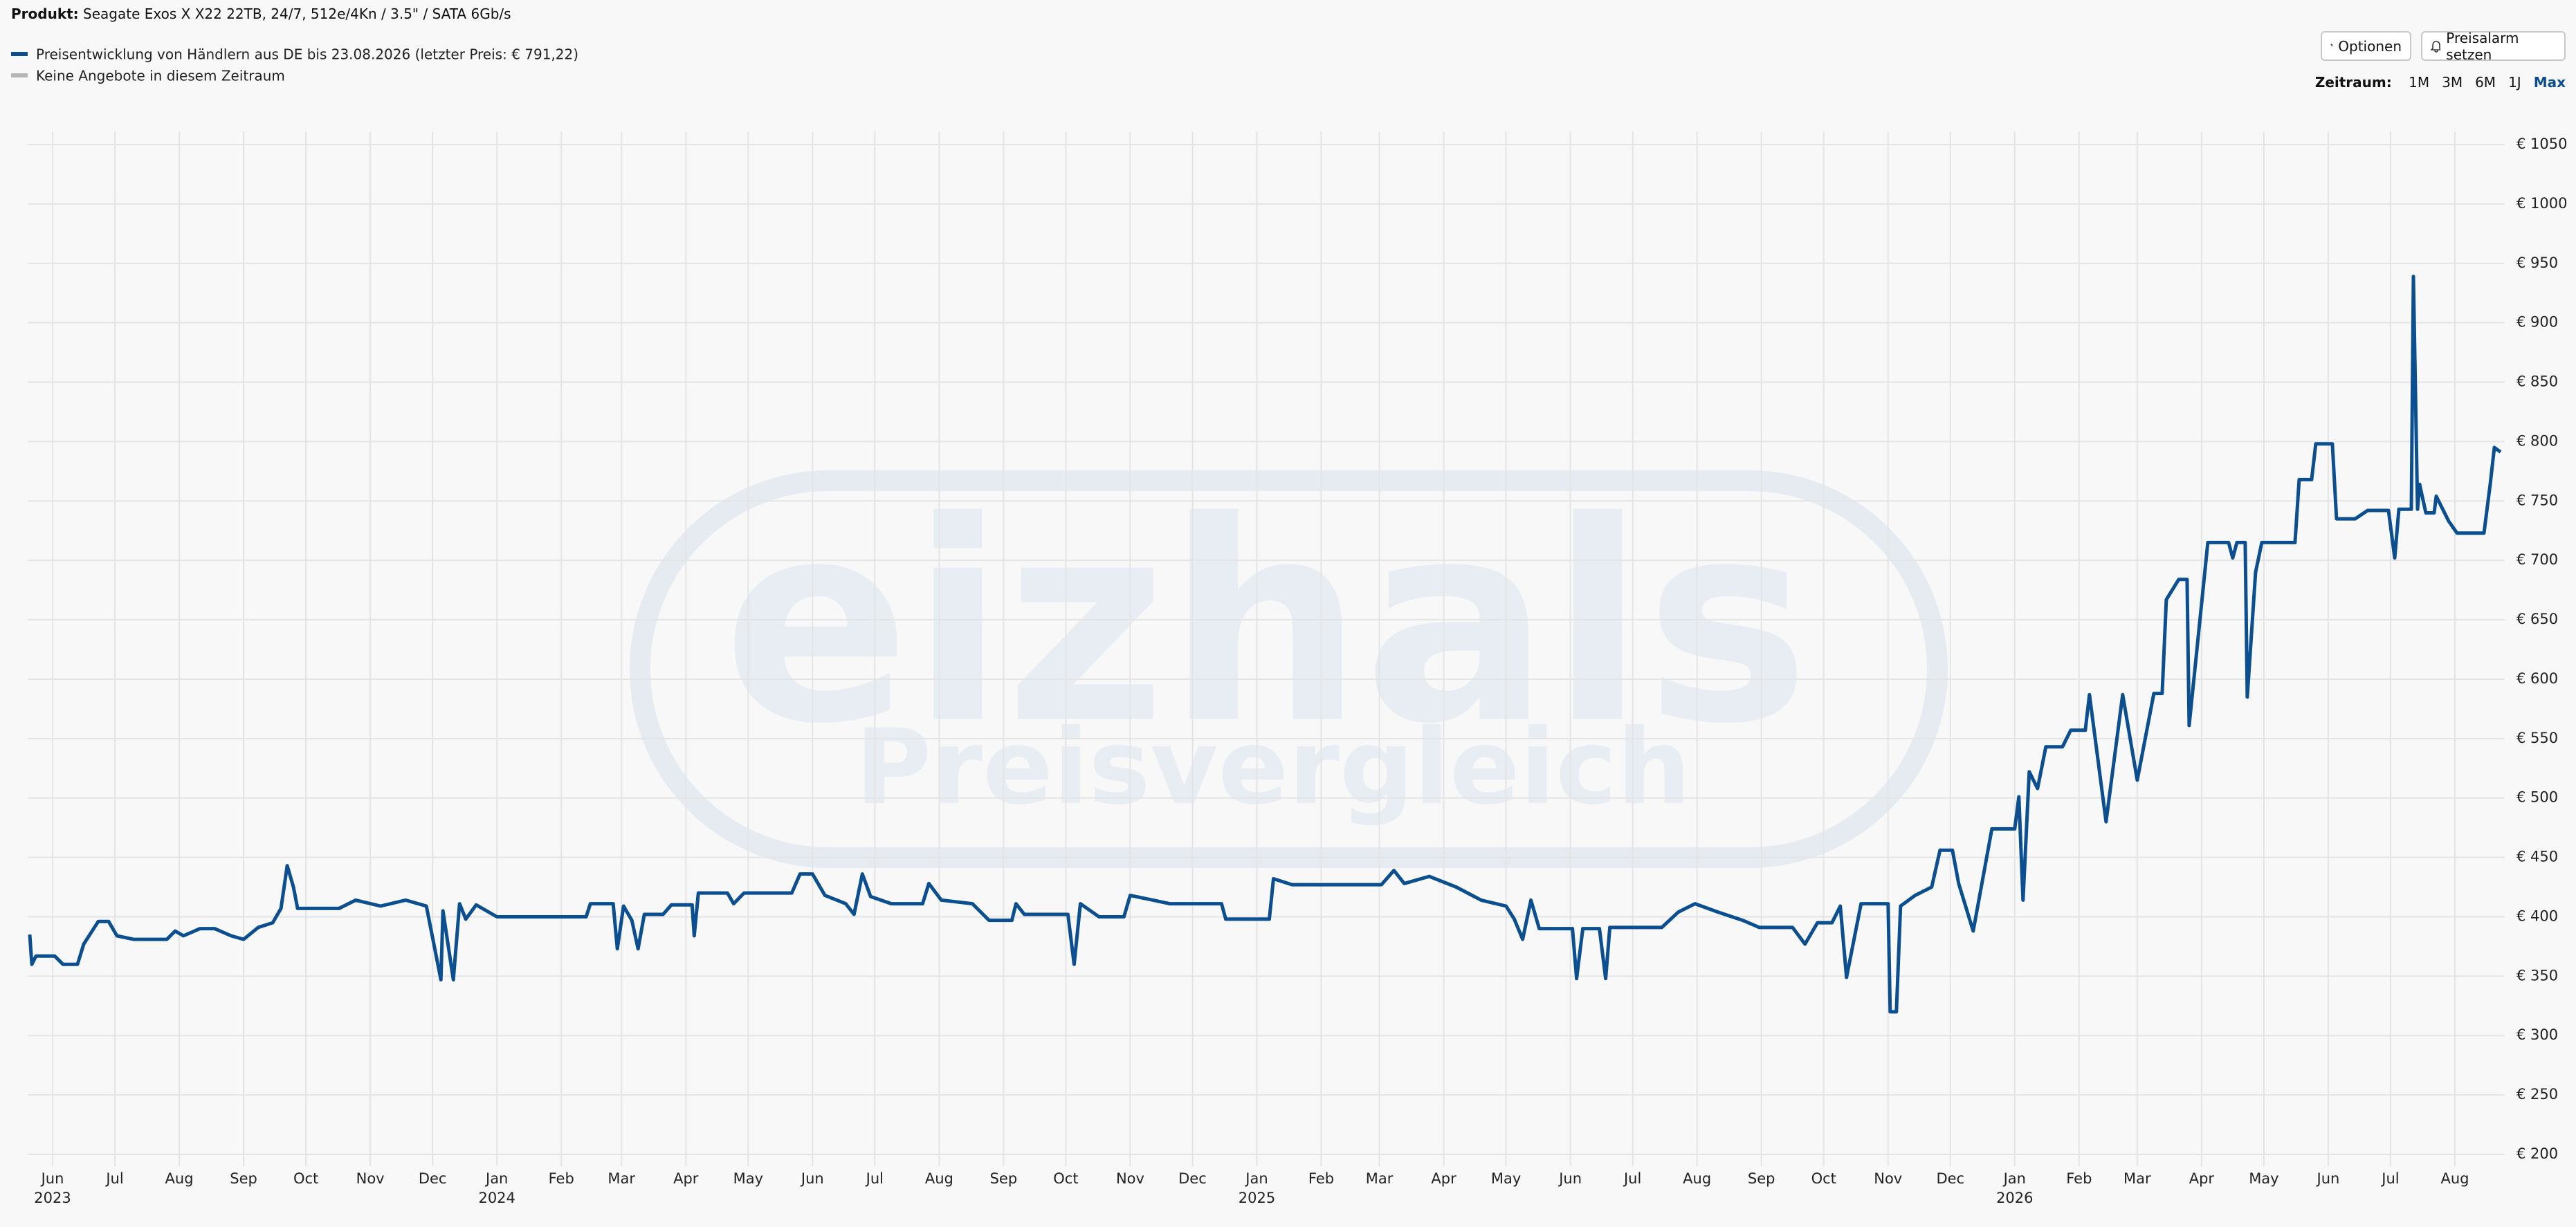 Image resolution: width=2576 pixels, height=1227 pixels. Describe the element at coordinates (2537, 738) in the screenshot. I see `y-tick-label: € 550` at that location.